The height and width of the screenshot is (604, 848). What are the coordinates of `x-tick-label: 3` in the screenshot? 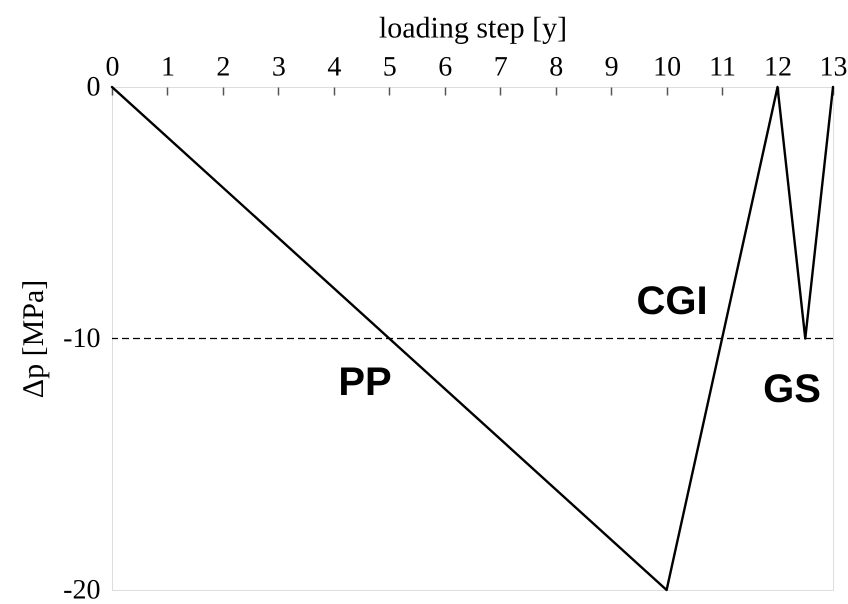 It's located at (279, 67).